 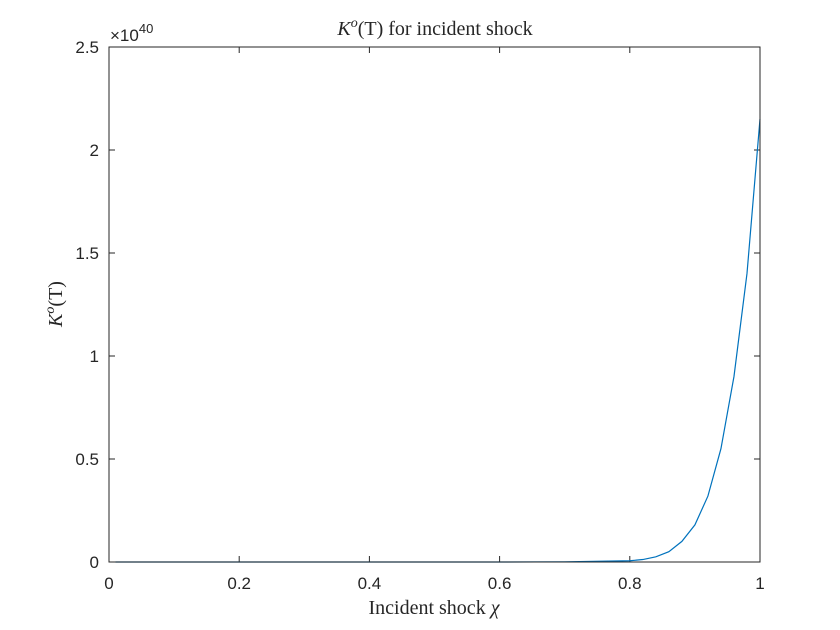 I want to click on y-exponent-label: ×1040, so click(x=131, y=33).